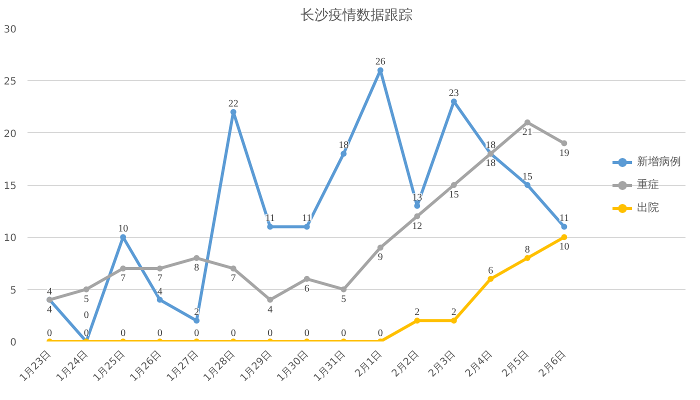 This screenshot has height=400, width=700. I want to click on data-label: 21, so click(527, 132).